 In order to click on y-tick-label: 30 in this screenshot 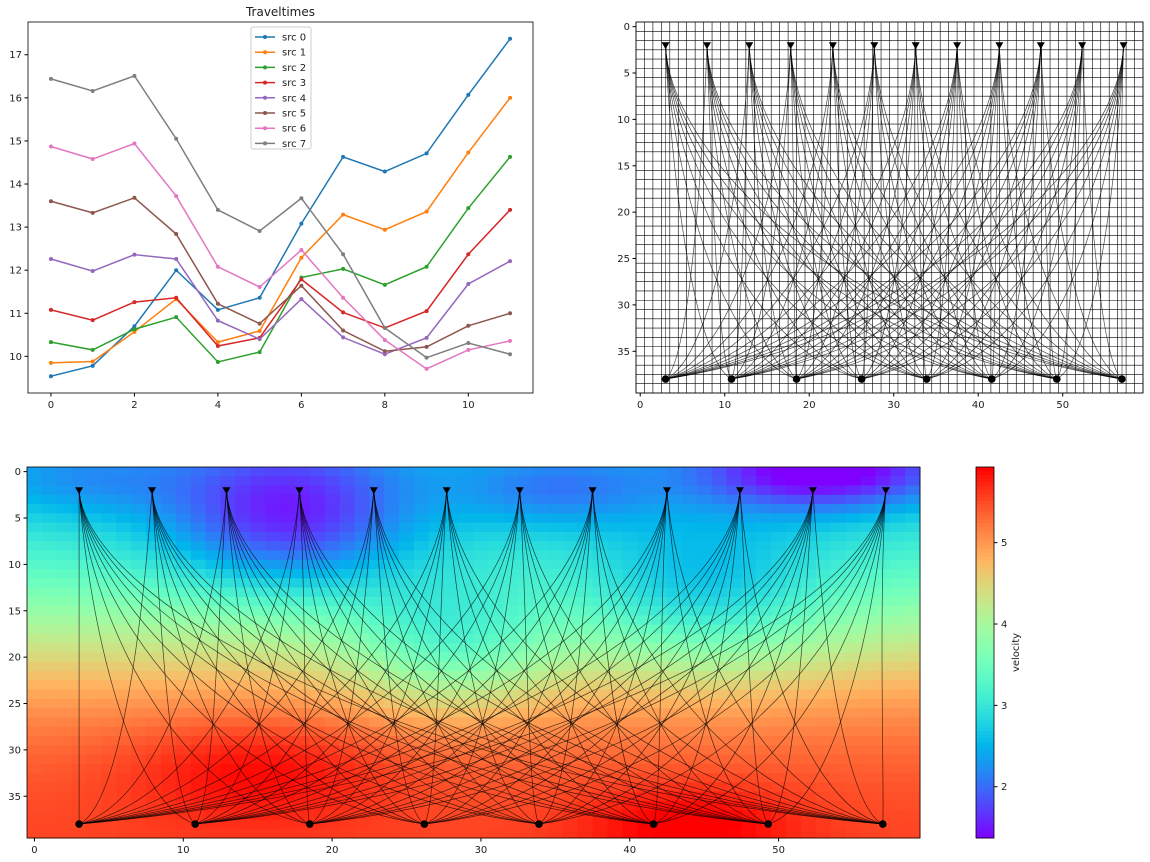, I will do `click(14, 750)`.